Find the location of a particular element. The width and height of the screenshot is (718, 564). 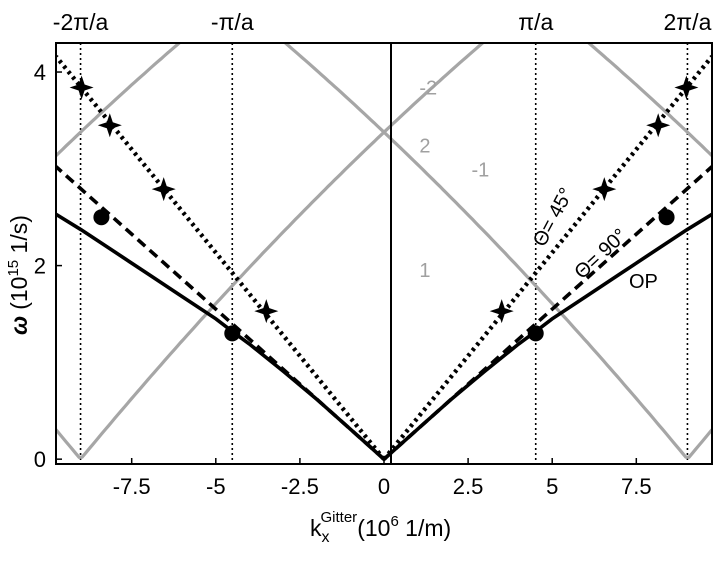

y-axis-label: ω(1015 1/s) is located at coordinates (18, 275).